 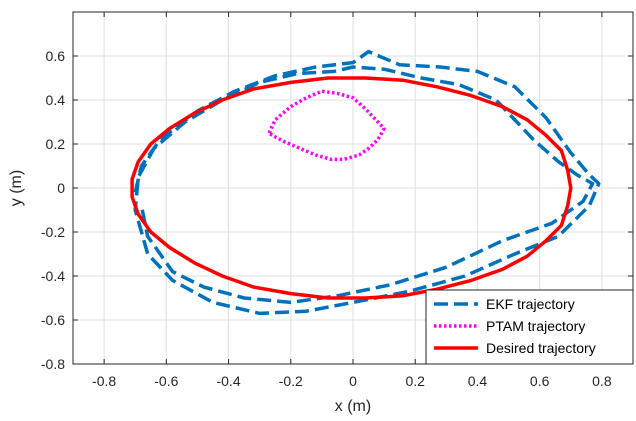 I want to click on x-tick-label: -0.6, so click(x=166, y=381).